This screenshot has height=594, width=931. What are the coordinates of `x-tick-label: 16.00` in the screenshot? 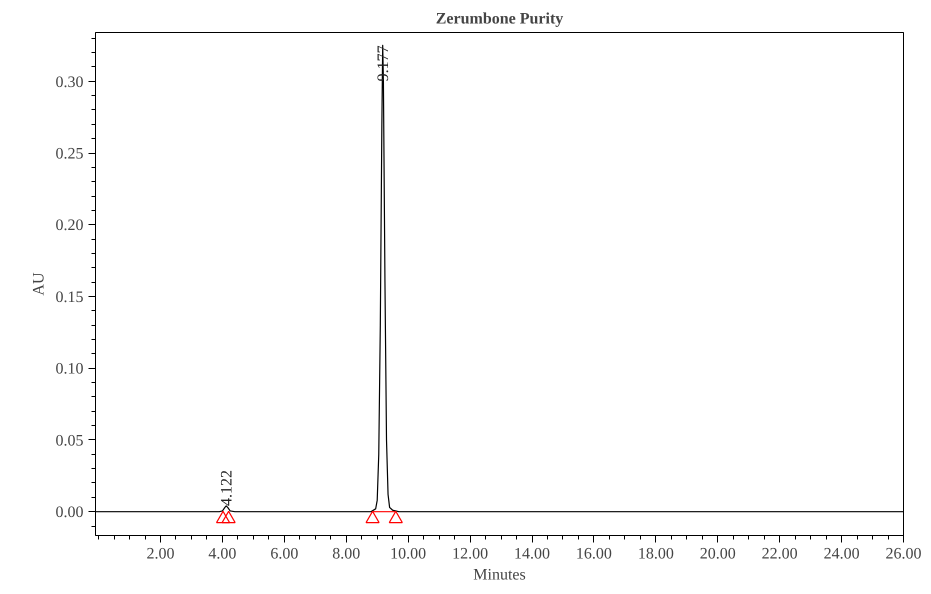 It's located at (594, 554).